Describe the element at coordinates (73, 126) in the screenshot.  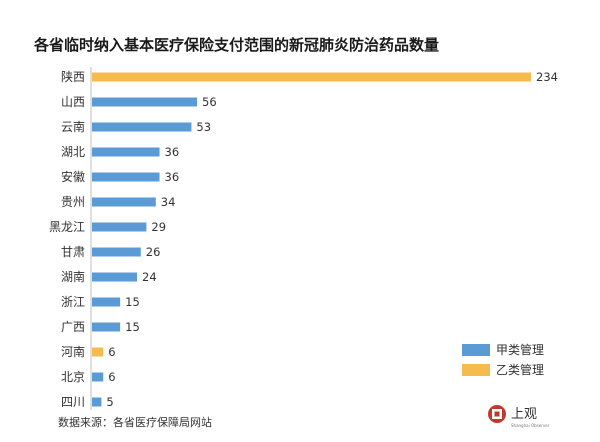
I see `y-tick-label: 云南` at that location.